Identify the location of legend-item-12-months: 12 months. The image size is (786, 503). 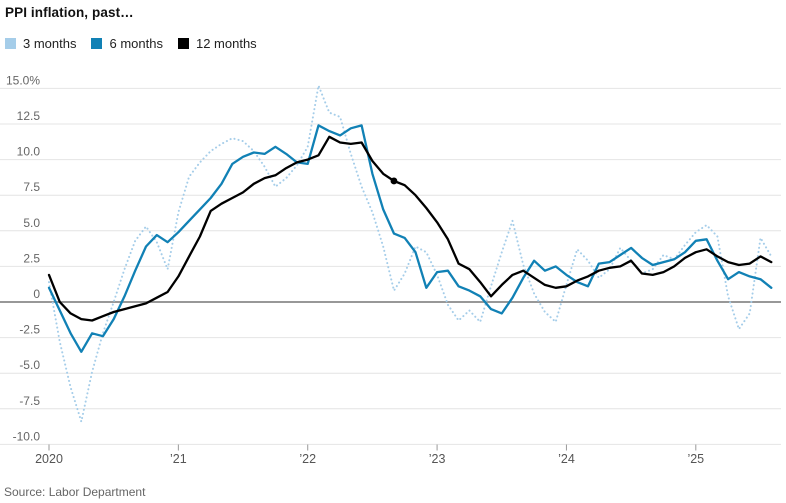
(217, 43).